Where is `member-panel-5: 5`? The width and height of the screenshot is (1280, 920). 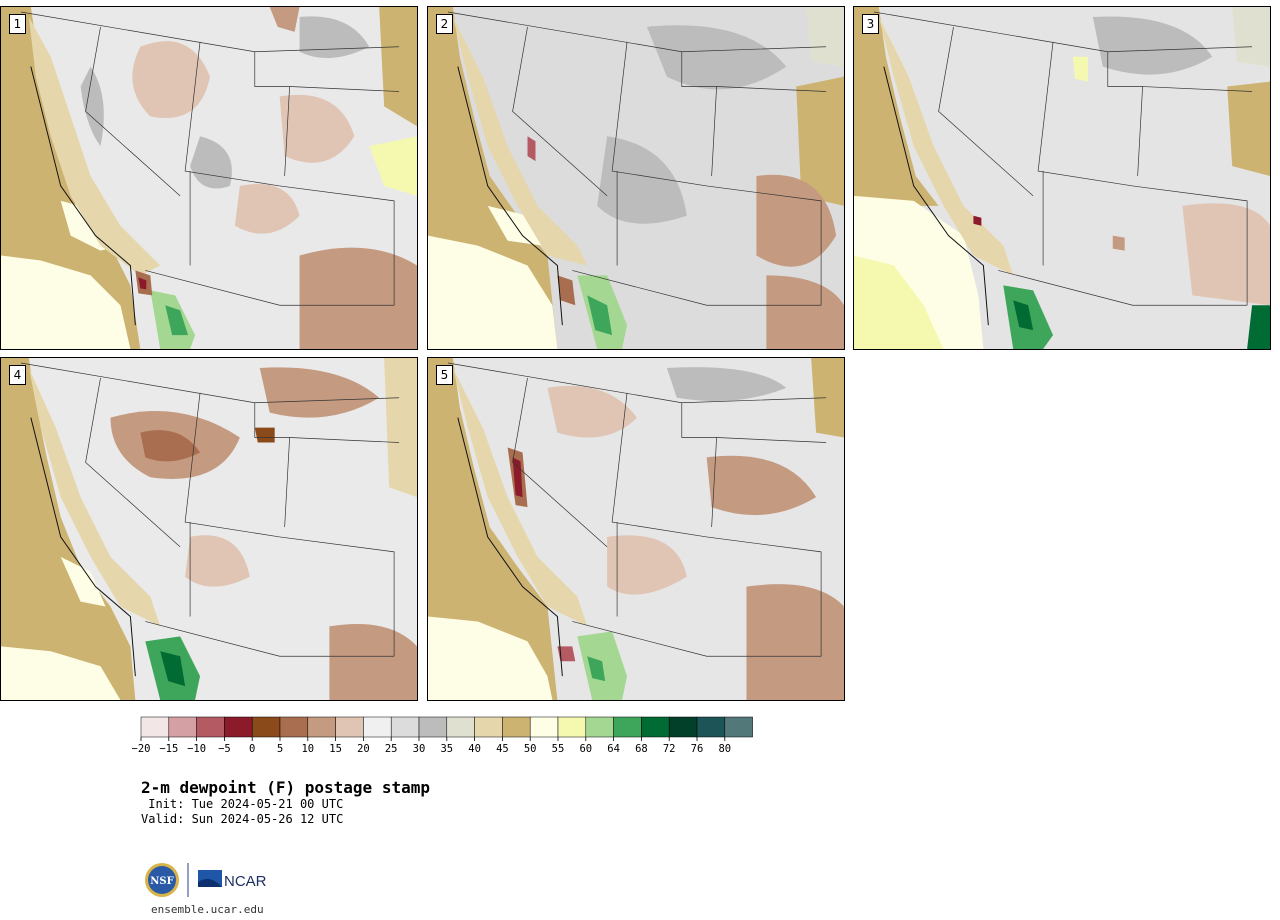
member-panel-5: 5 is located at coordinates (636, 529).